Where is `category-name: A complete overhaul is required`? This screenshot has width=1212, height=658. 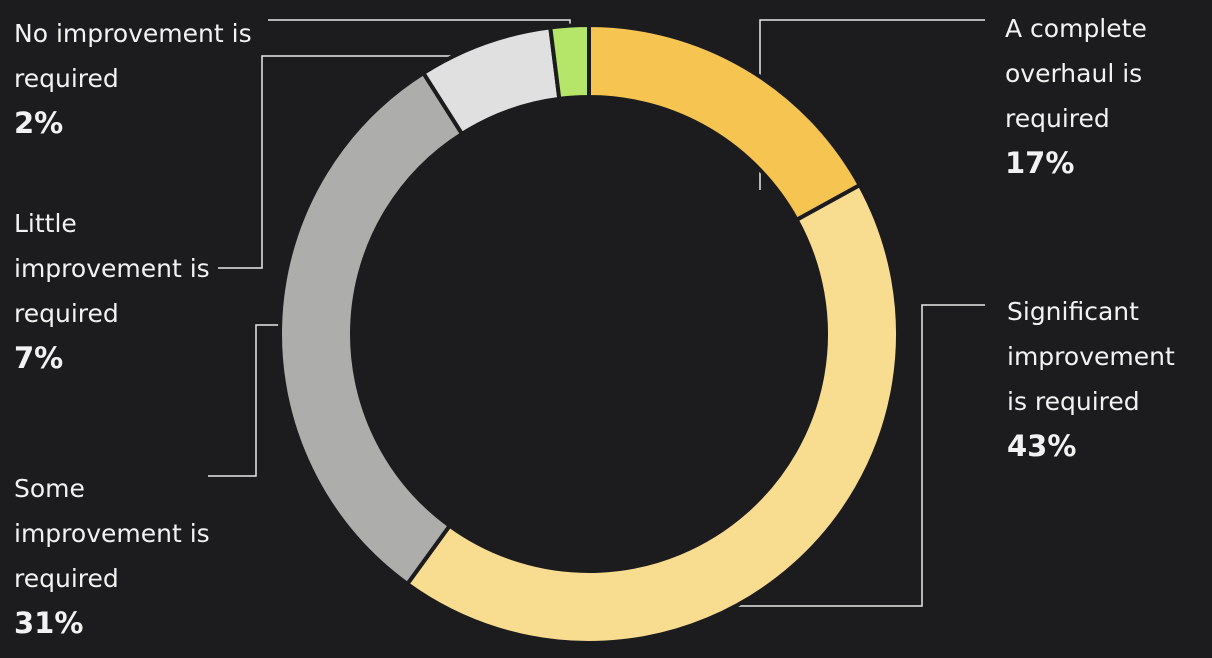 category-name: A complete overhaul is required is located at coordinates (1076, 73).